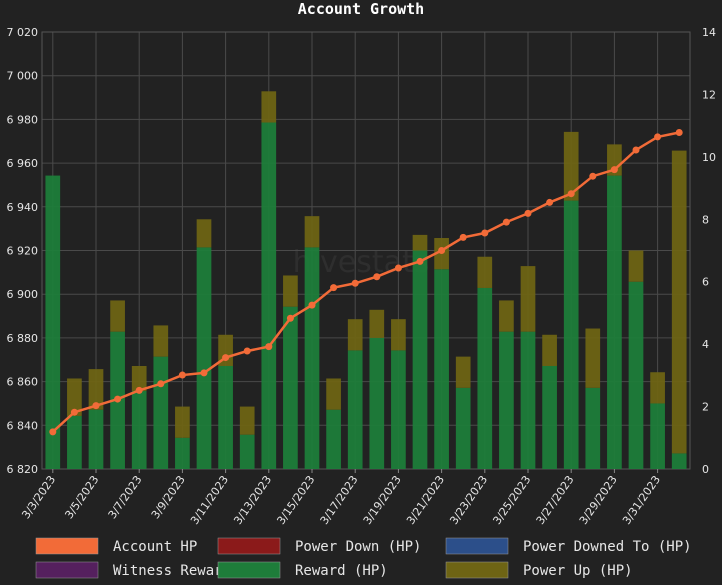  I want to click on x-tick-label: 3/19/2023, so click(382, 500).